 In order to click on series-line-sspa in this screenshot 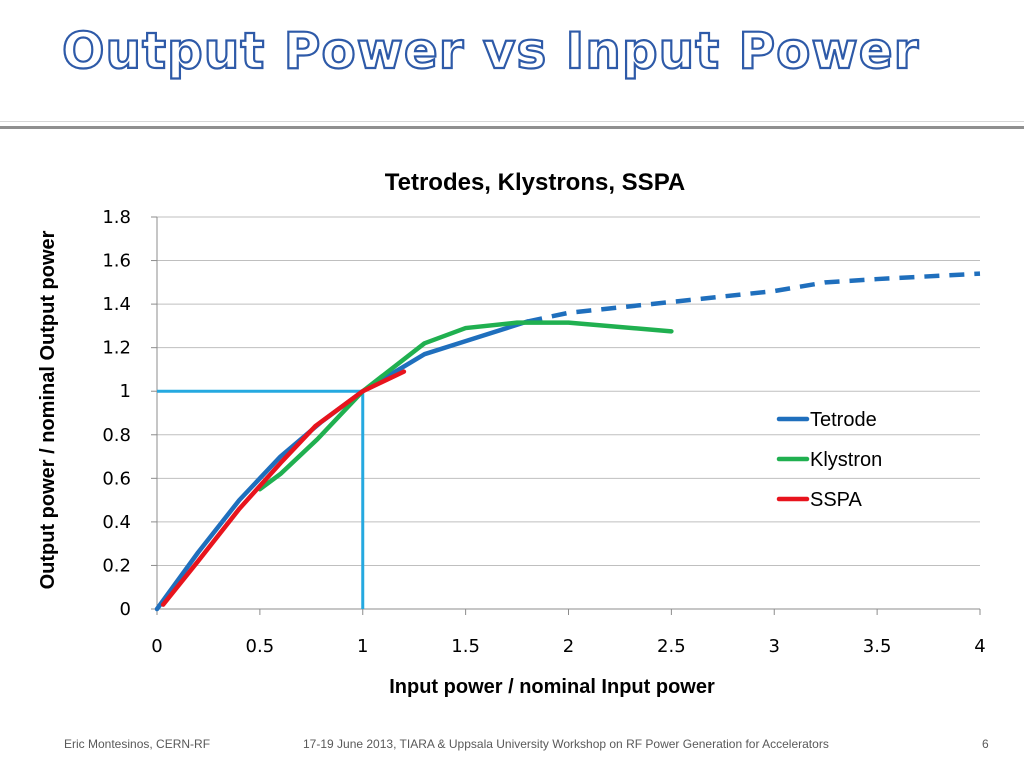, I will do `click(283, 488)`.